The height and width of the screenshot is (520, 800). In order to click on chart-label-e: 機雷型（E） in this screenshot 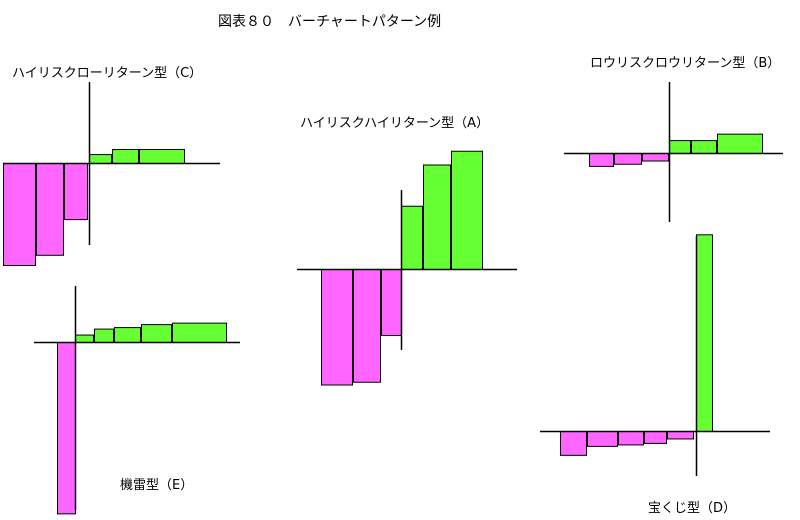, I will do `click(157, 485)`.